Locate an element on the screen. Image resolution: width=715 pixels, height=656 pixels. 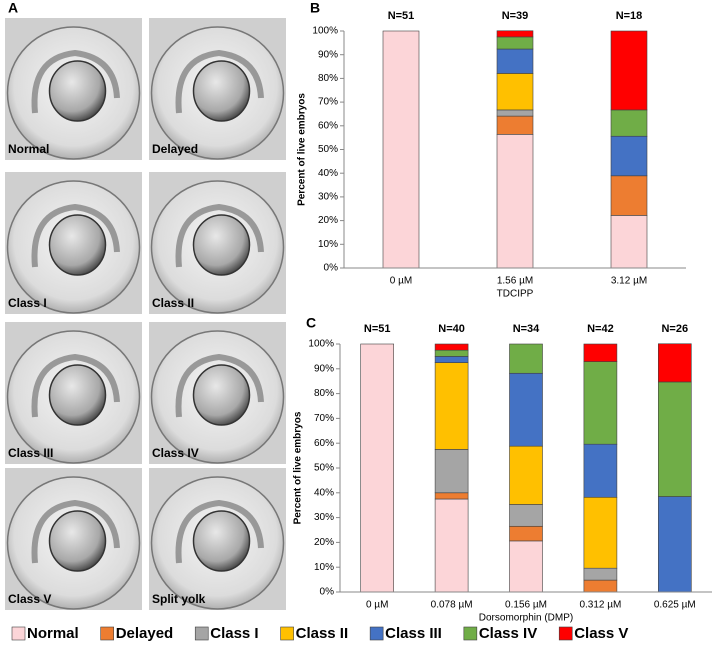
legend-label: Delayed is located at coordinates (145, 633).